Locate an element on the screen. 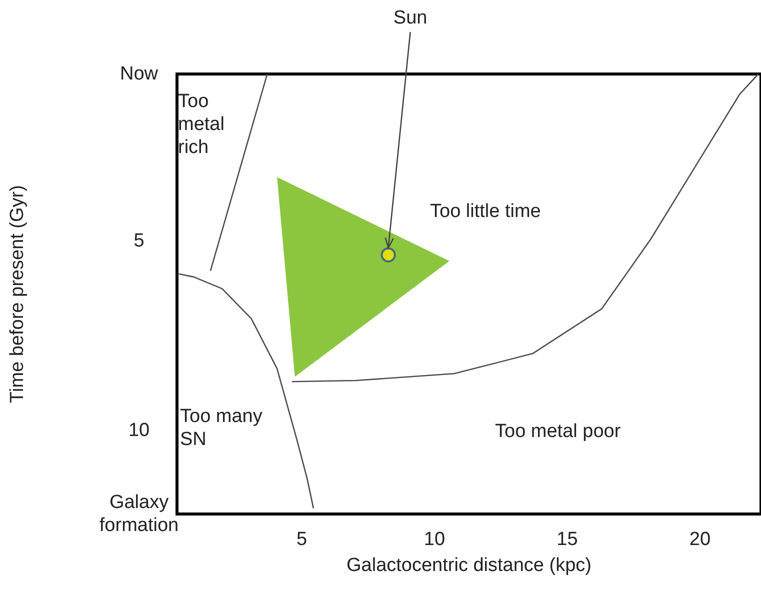 This screenshot has height=601, width=761. x-tick-label: 15 is located at coordinates (567, 539).